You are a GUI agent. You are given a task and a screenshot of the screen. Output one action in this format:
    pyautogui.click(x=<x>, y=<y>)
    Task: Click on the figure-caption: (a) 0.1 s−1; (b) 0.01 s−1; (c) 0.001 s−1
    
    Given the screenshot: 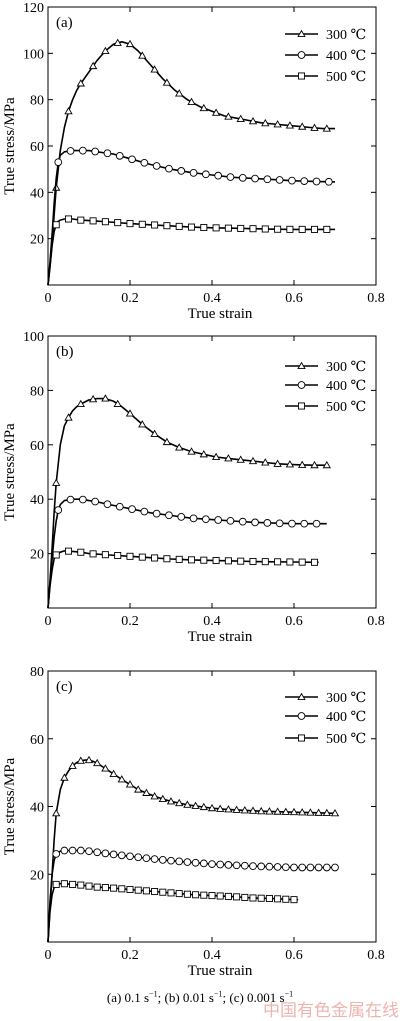 What is the action you would take?
    pyautogui.click(x=200, y=998)
    